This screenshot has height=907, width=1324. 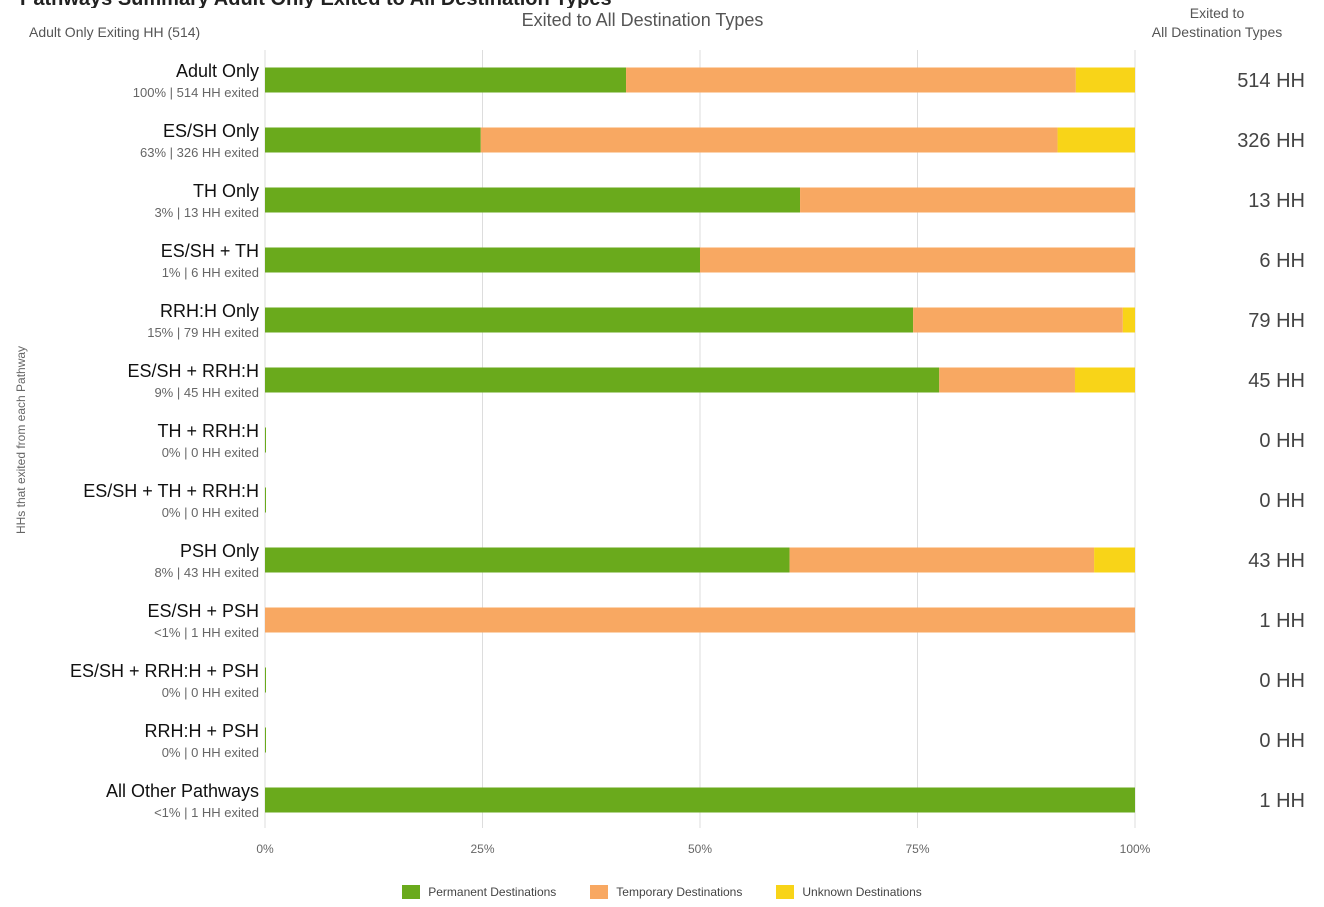 I want to click on category-sublabel: 63% | 326 HH exited, so click(x=199, y=152).